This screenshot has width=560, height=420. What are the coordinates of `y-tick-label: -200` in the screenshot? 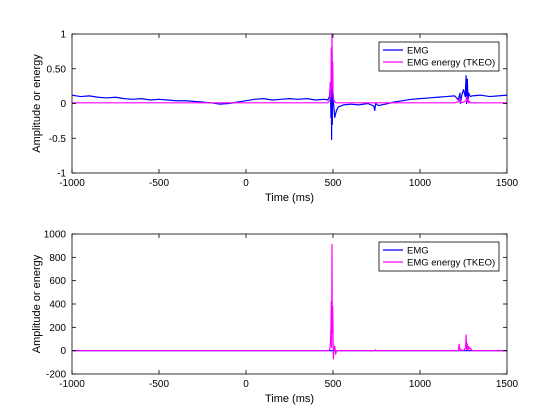 It's located at (56, 375).